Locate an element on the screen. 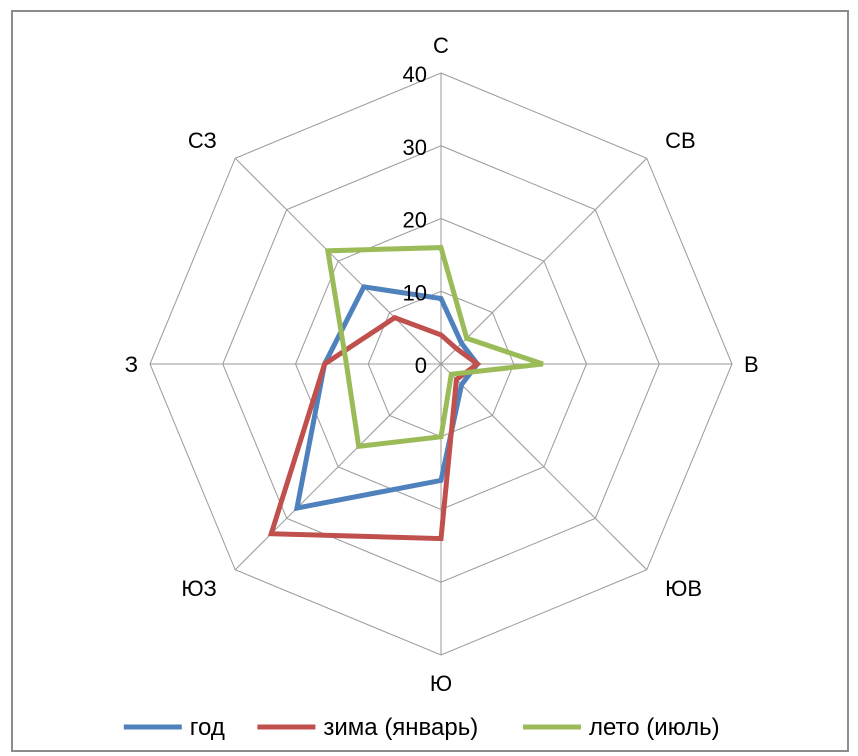 This screenshot has height=756, width=858. tick-label: 10 is located at coordinates (415, 292).